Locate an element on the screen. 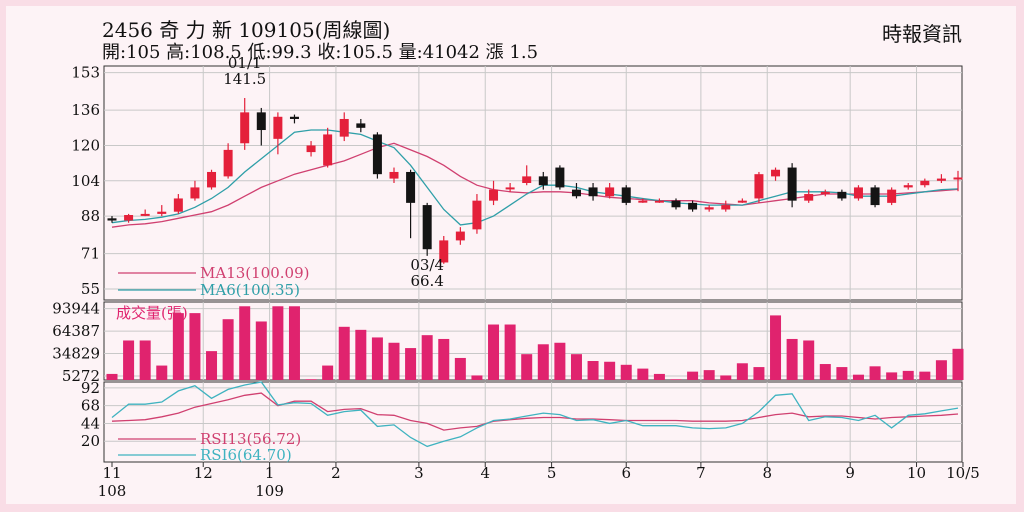 The image size is (1024, 512). volume-title: 成交量(張) is located at coordinates (152, 313).